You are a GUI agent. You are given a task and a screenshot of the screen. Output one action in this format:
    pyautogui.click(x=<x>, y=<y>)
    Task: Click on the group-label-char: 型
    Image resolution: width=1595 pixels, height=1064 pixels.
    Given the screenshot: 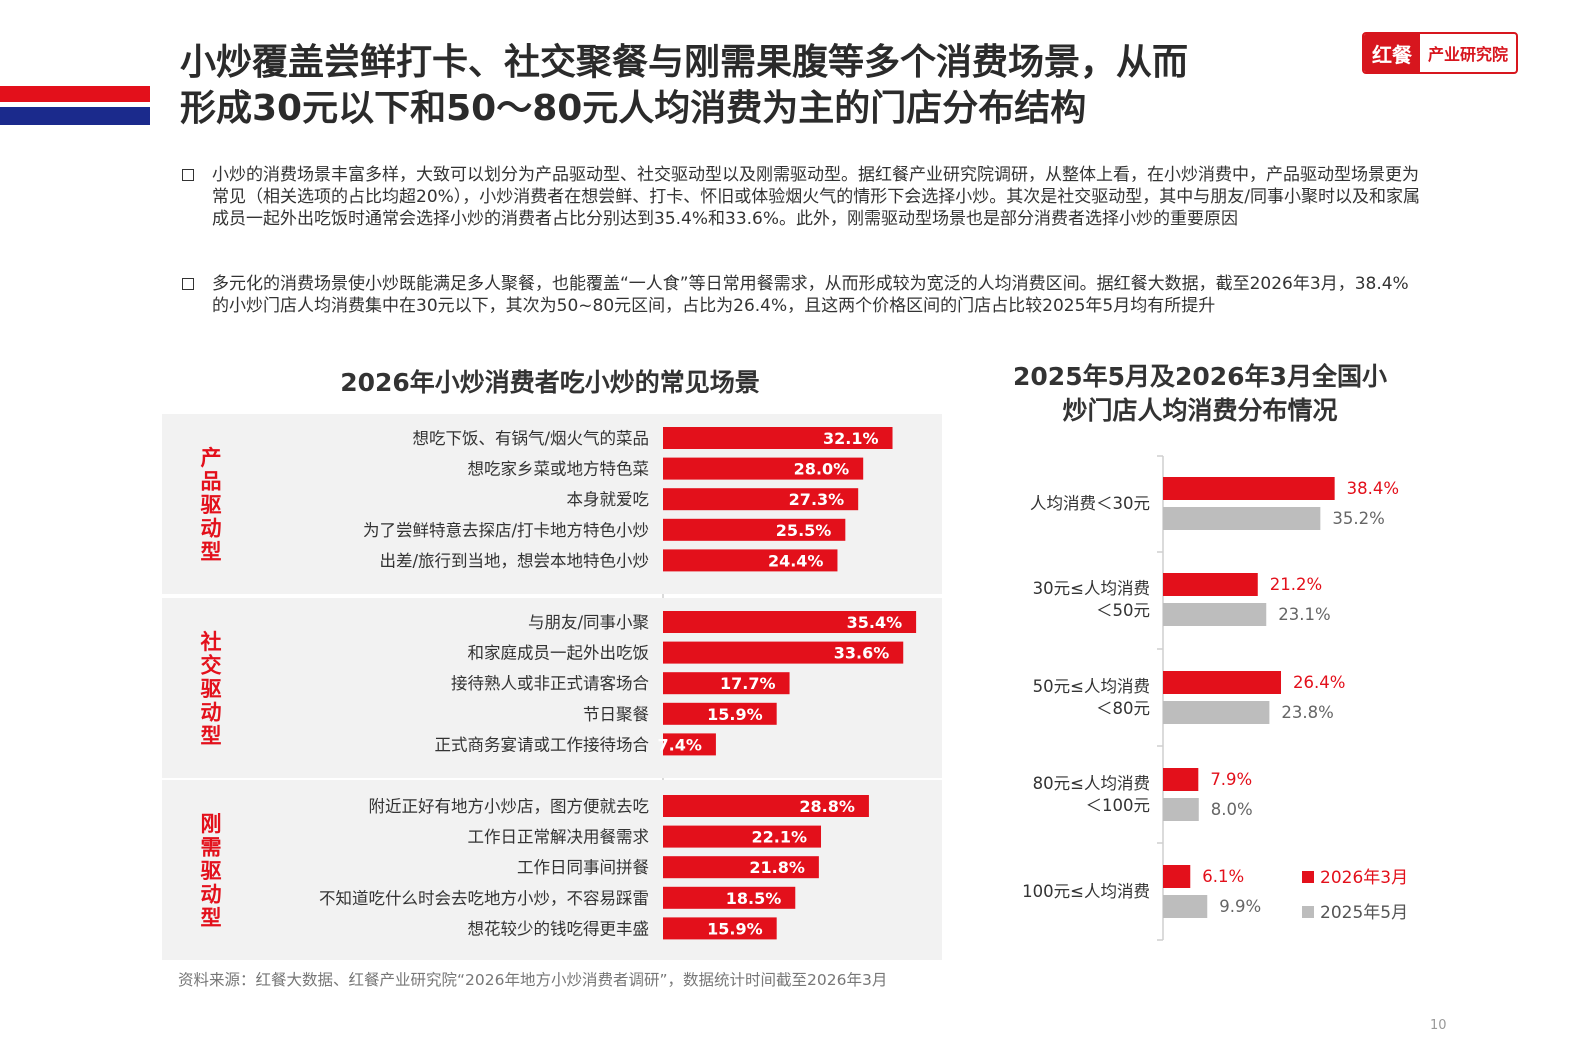 What is the action you would take?
    pyautogui.click(x=211, y=552)
    